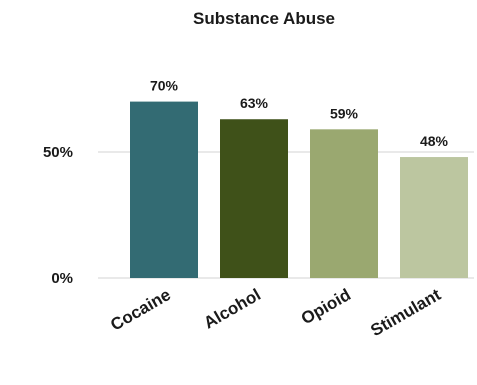  Describe the element at coordinates (58, 152) in the screenshot. I see `y-tick-label: 50%` at that location.